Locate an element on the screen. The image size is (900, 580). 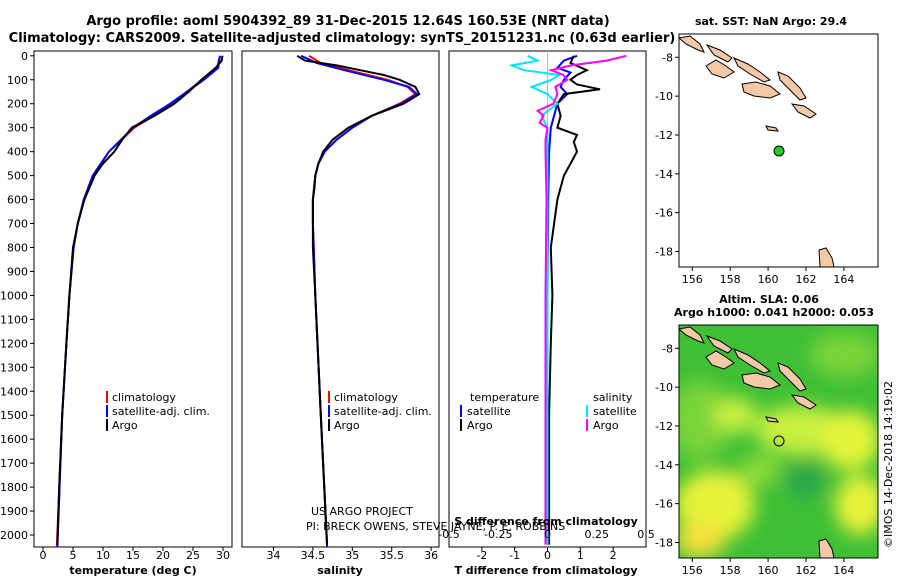
depth-tick-label: 700 is located at coordinates (17, 224).